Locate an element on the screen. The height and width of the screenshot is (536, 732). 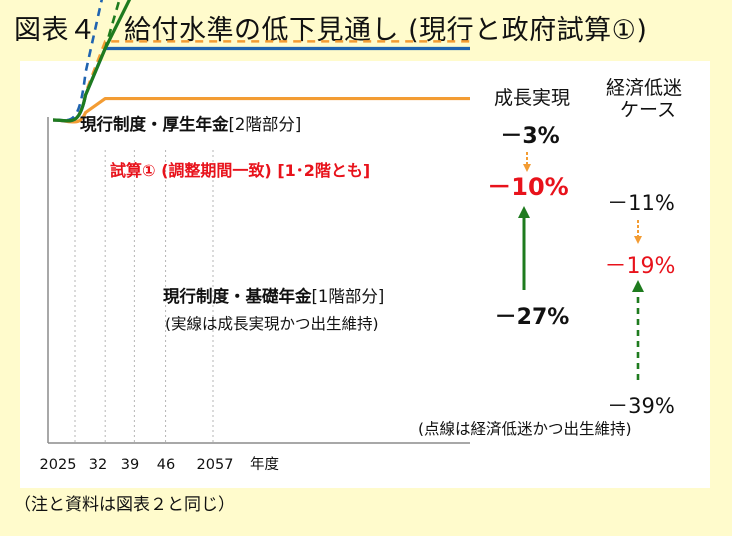
x-tick-label: 32 is located at coordinates (98, 465).